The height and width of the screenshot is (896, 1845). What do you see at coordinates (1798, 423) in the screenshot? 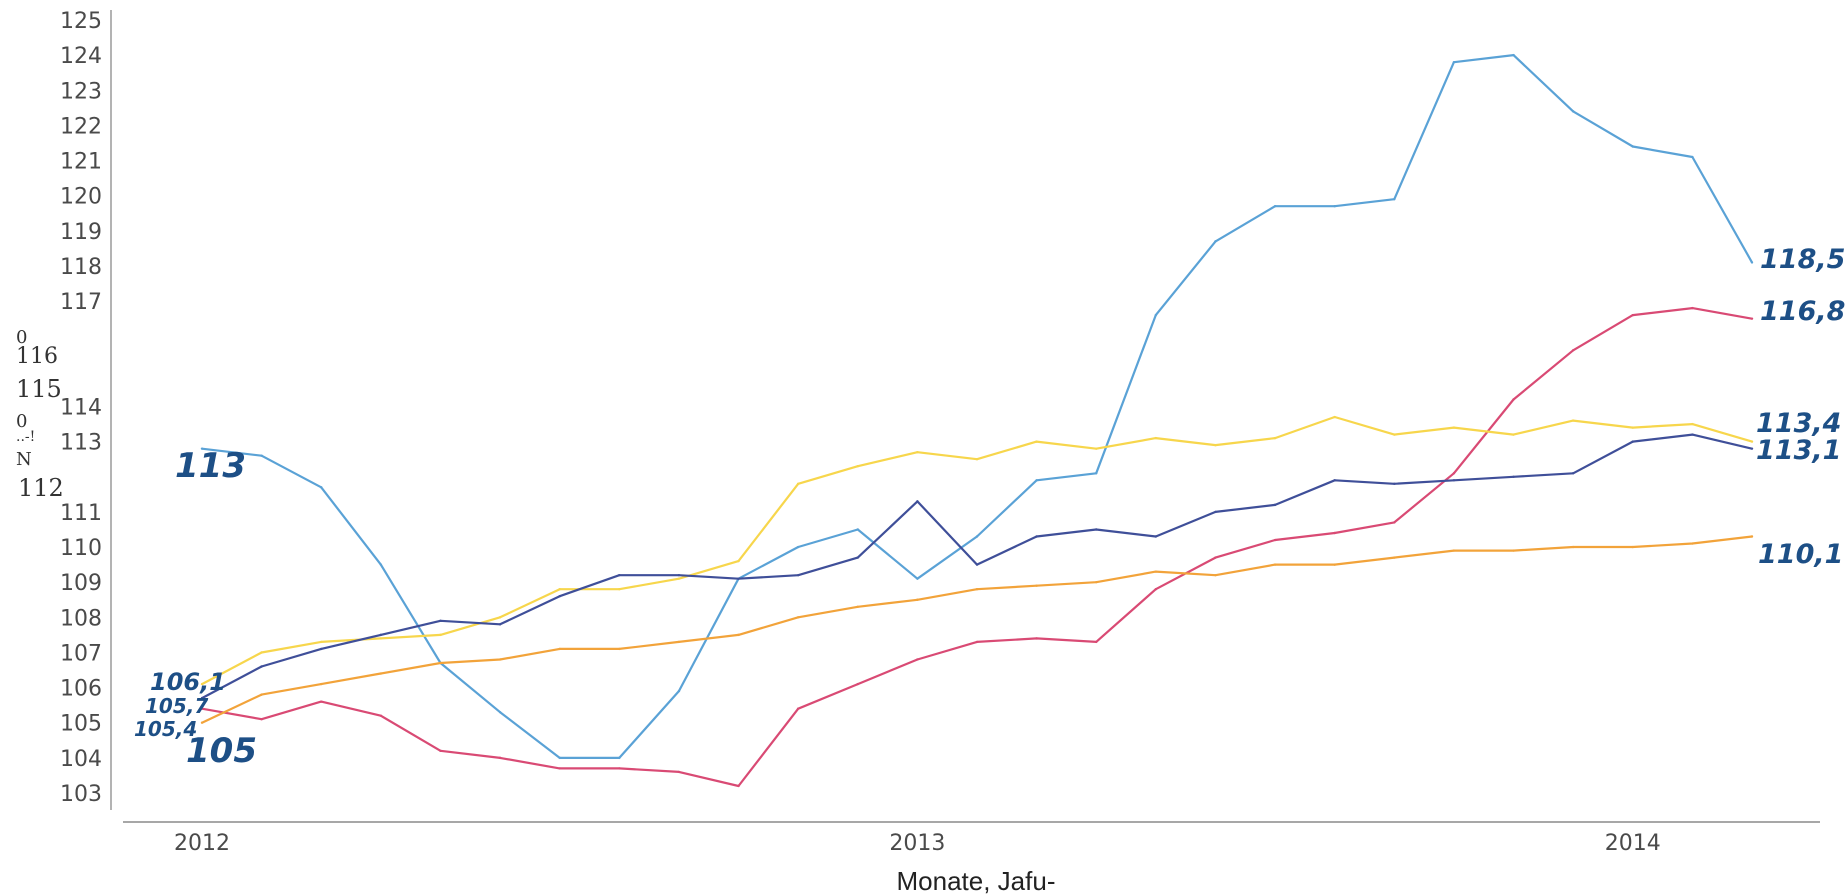
I see `series-end-label: 113,4` at bounding box center [1798, 423].